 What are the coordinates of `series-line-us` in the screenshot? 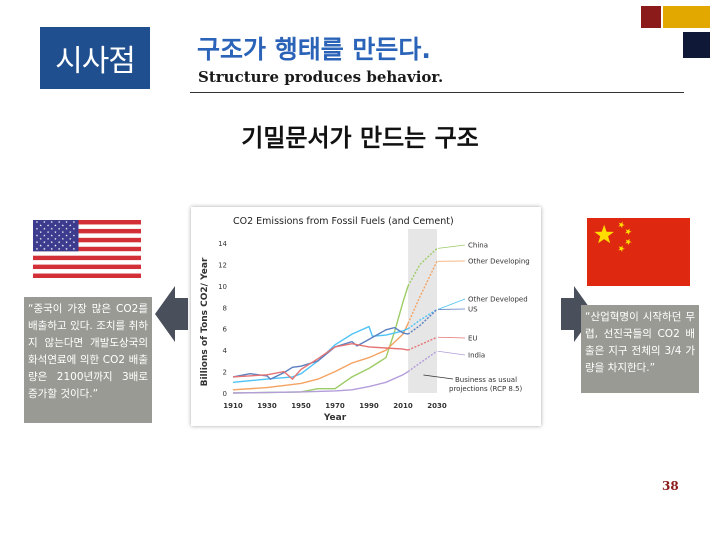 It's located at (320, 353).